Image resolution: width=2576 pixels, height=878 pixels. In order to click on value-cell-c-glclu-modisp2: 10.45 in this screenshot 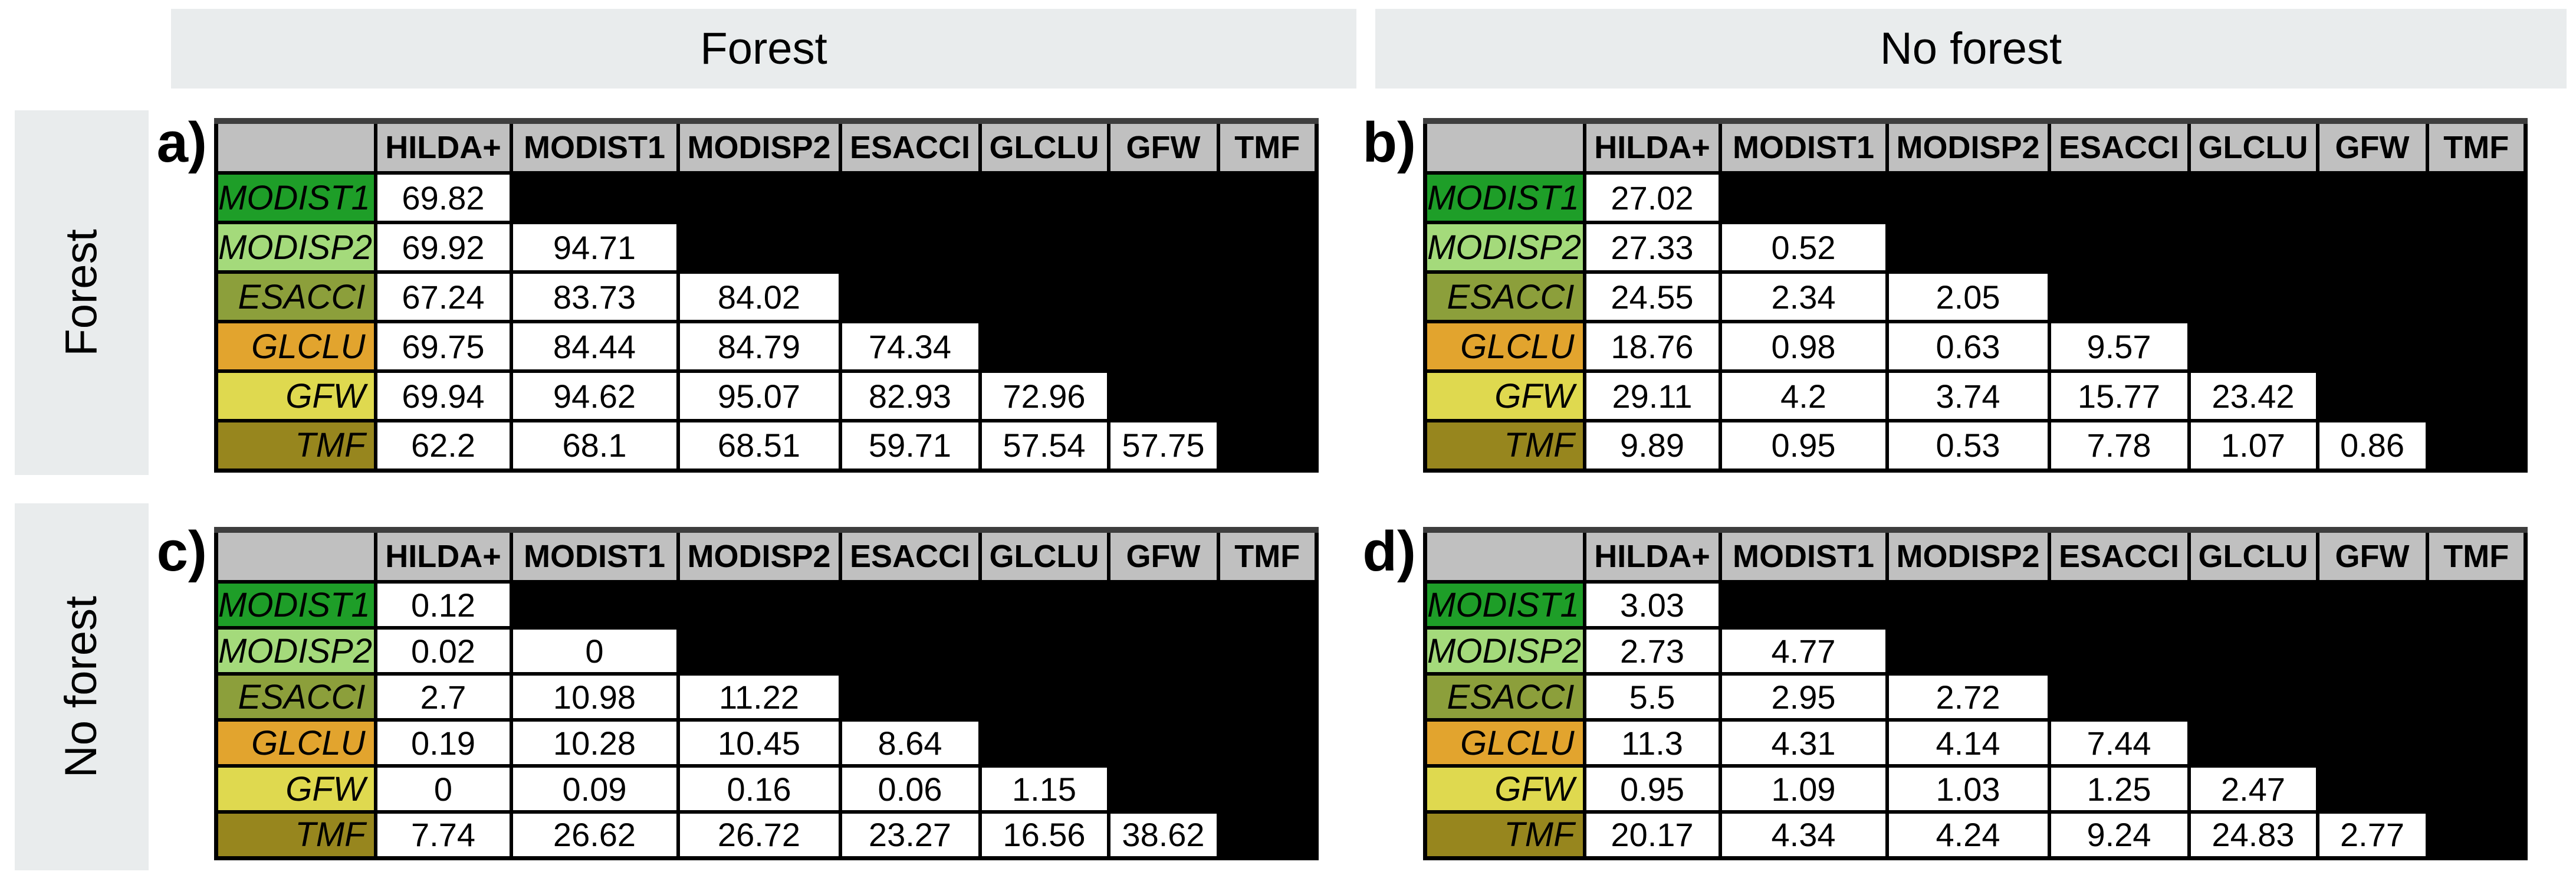, I will do `click(759, 743)`.